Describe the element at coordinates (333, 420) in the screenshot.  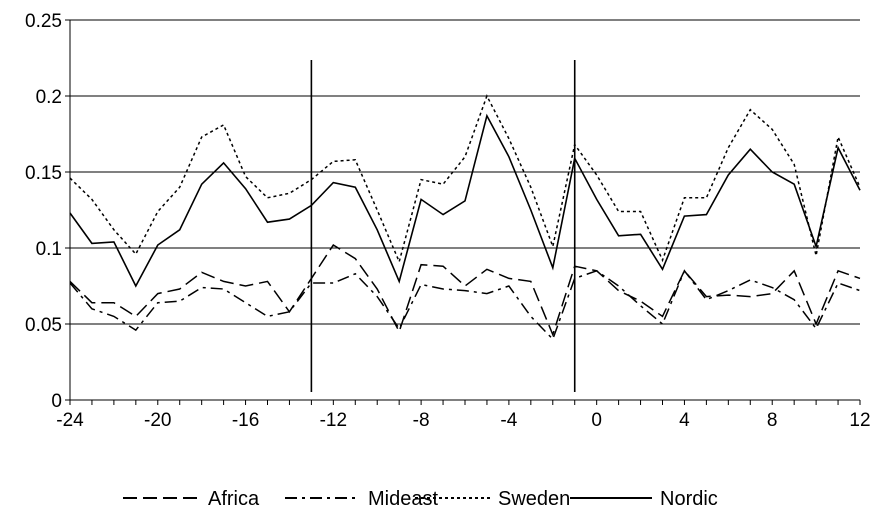
I see `x-tick-label: -12` at that location.